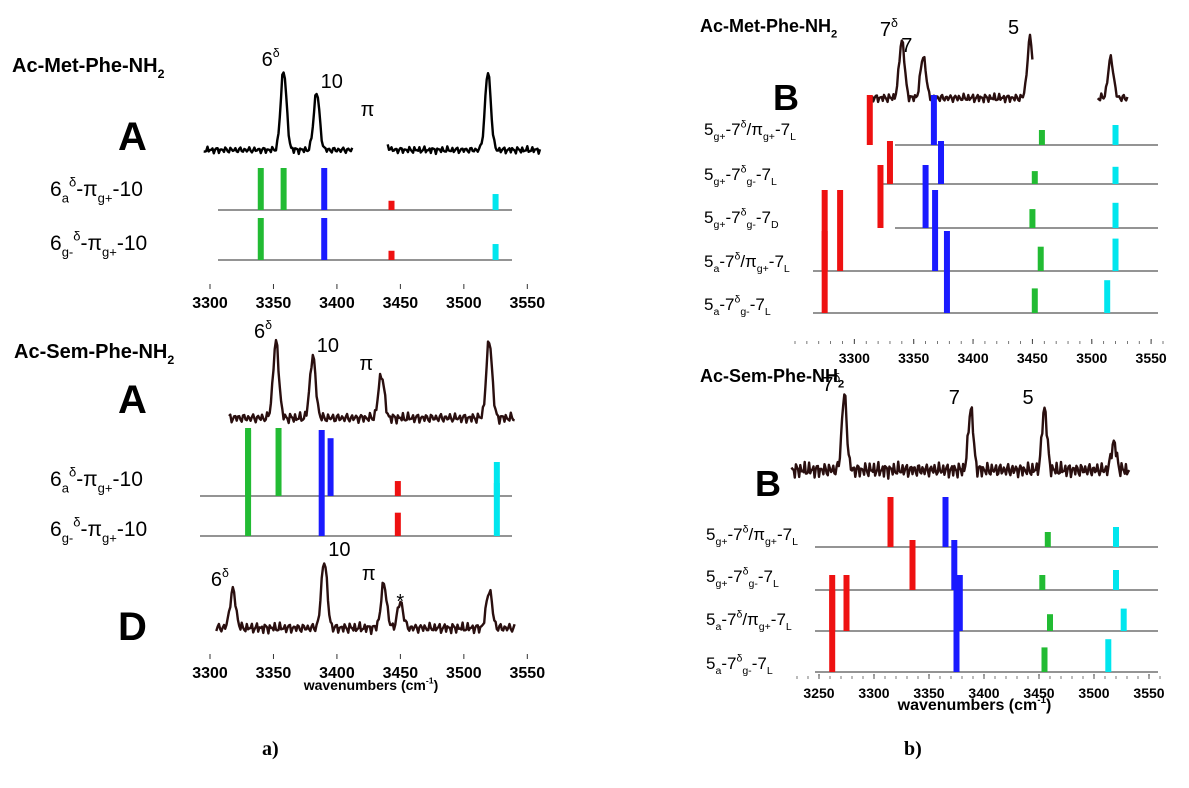 The width and height of the screenshot is (1189, 788). I want to click on panel-title-part: 2, so click(170, 360).